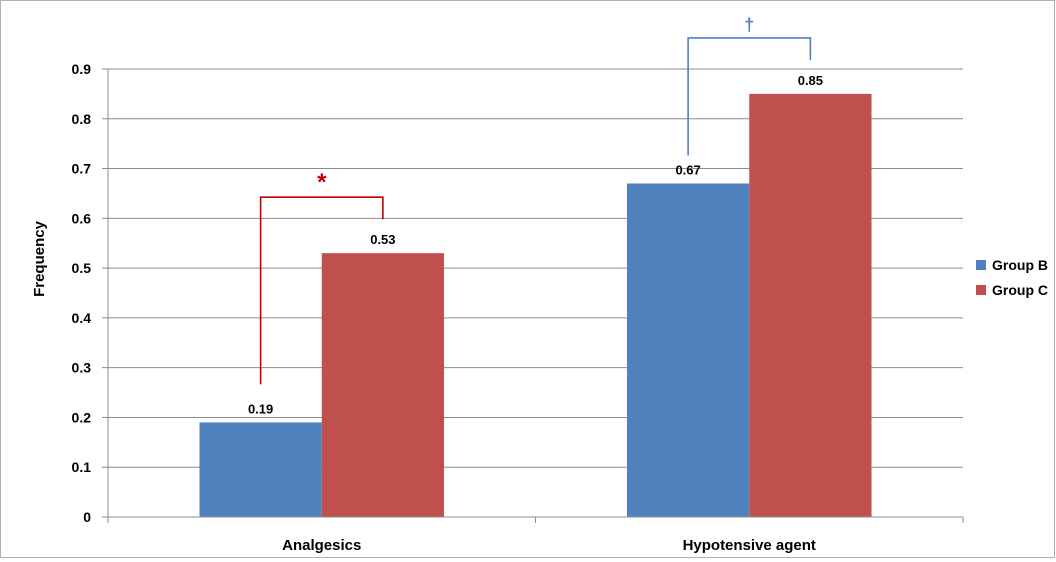 The width and height of the screenshot is (1056, 562). I want to click on data-label: 0.53, so click(382, 239).